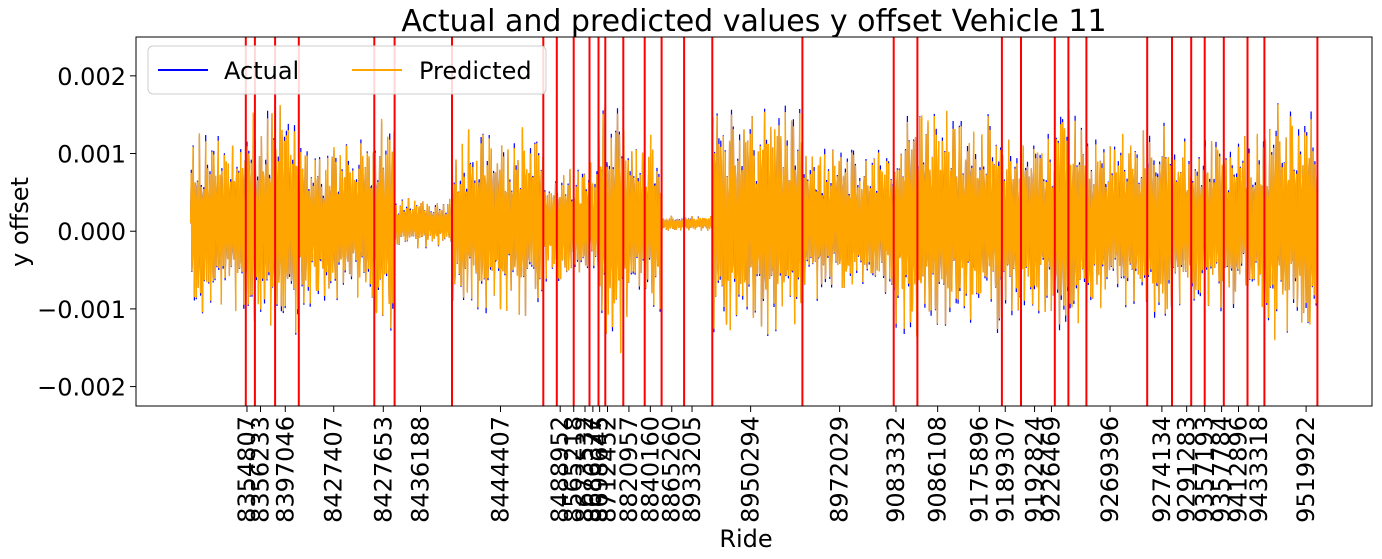 Image resolution: width=1382 pixels, height=559 pixels. What do you see at coordinates (81, 388) in the screenshot?
I see `y-tick-label-0: −0.002` at bounding box center [81, 388].